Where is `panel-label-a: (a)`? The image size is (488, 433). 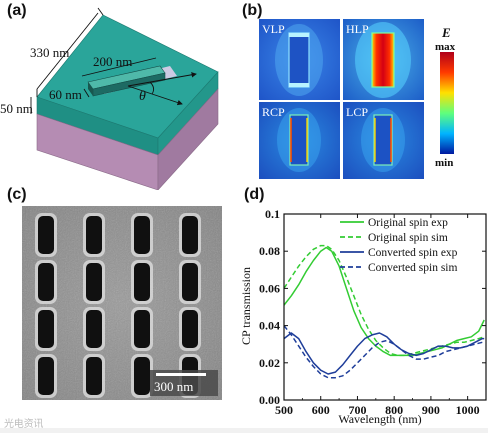
panel-label-a: (a) is located at coordinates (17, 10).